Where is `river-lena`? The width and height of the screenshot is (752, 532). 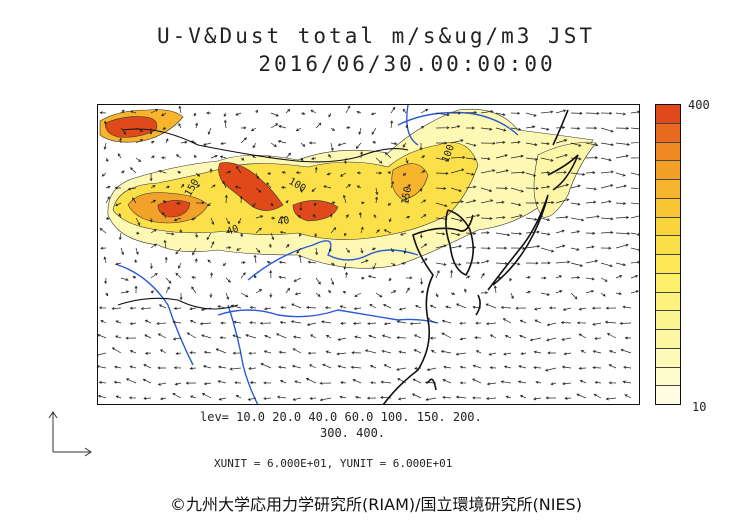 river-lena is located at coordinates (412, 125).